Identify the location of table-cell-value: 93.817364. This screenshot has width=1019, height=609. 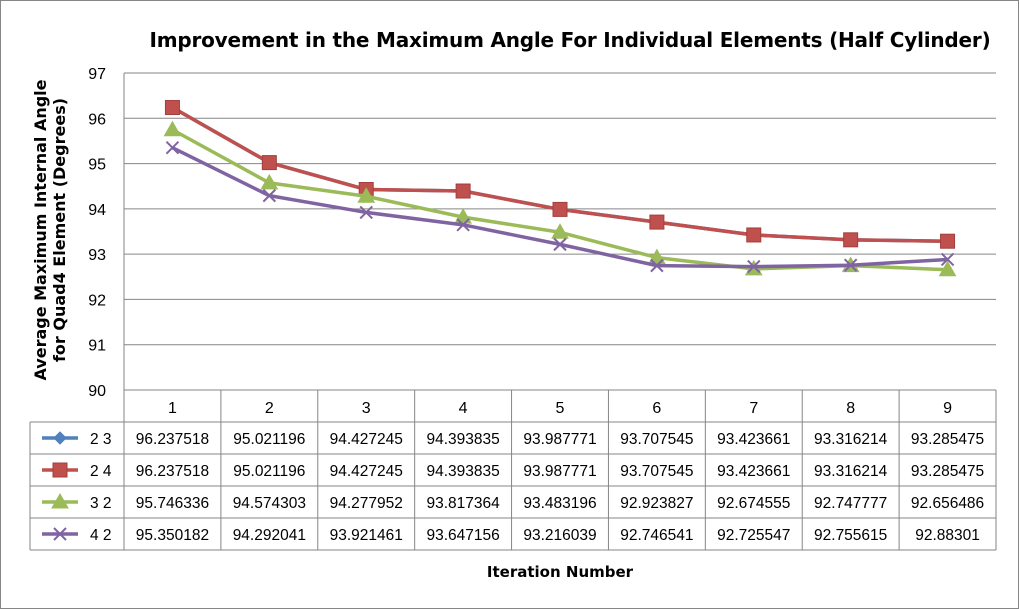
(463, 503).